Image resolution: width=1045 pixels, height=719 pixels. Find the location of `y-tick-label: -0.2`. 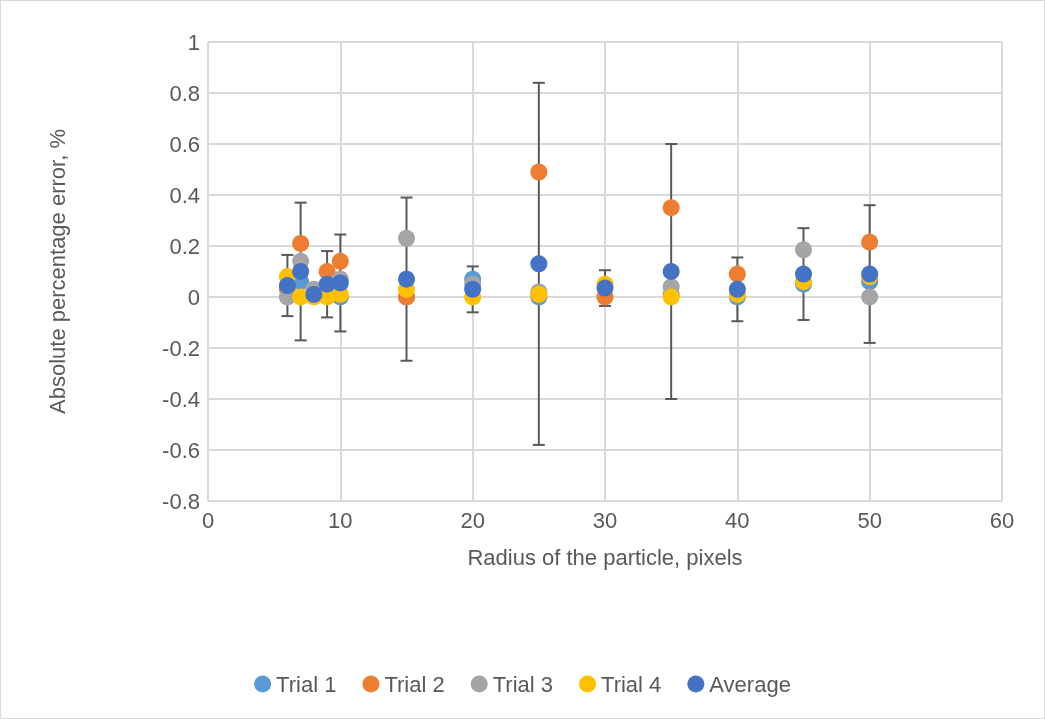

y-tick-label: -0.2 is located at coordinates (181, 348).